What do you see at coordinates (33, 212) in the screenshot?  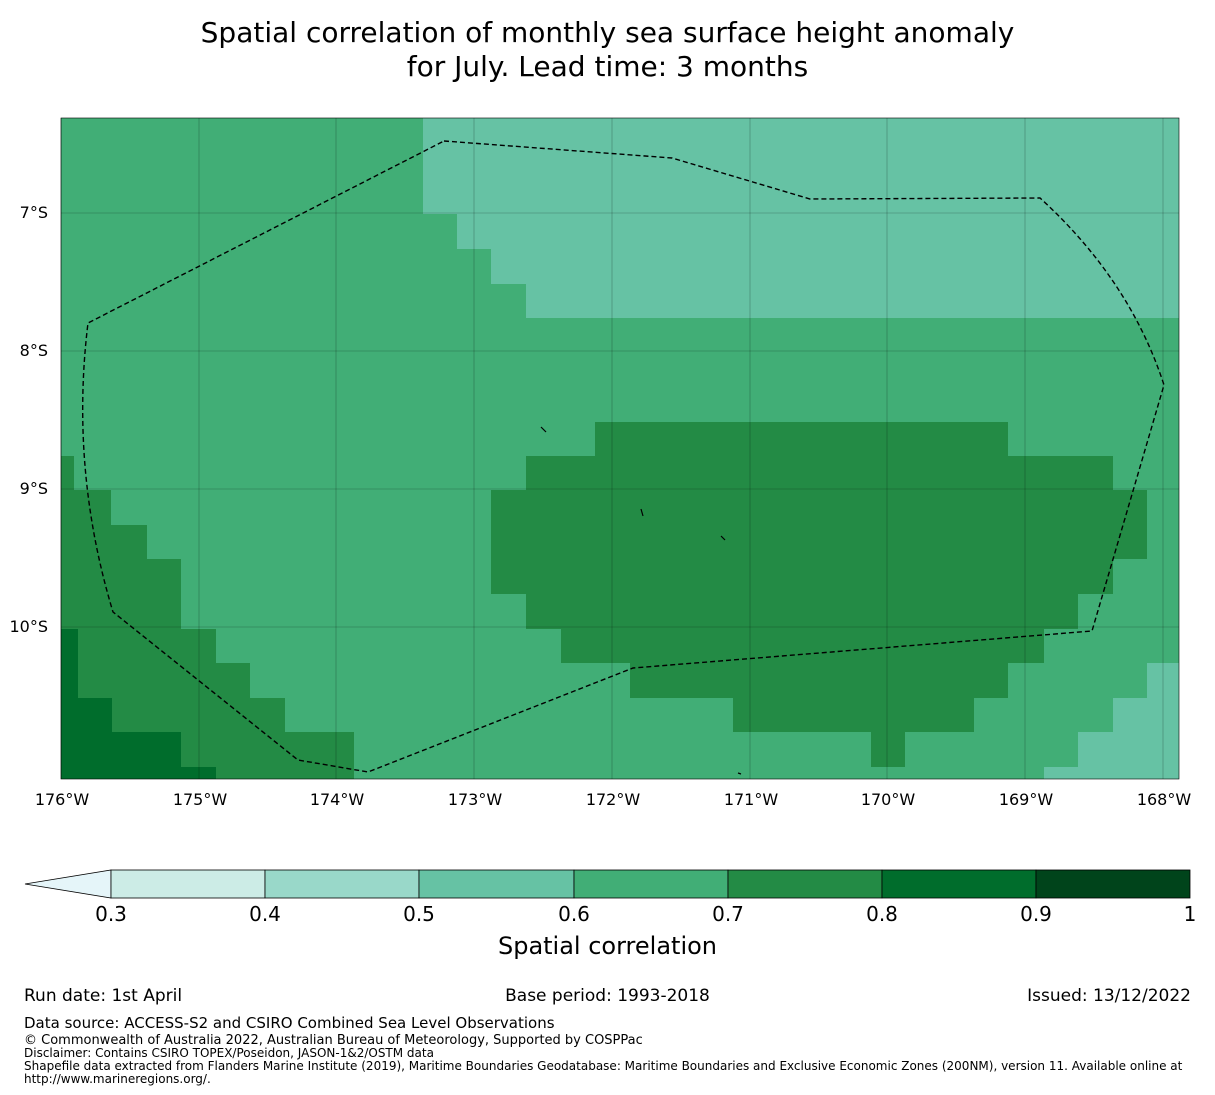 I see `lat-tick-label: 7°S` at bounding box center [33, 212].